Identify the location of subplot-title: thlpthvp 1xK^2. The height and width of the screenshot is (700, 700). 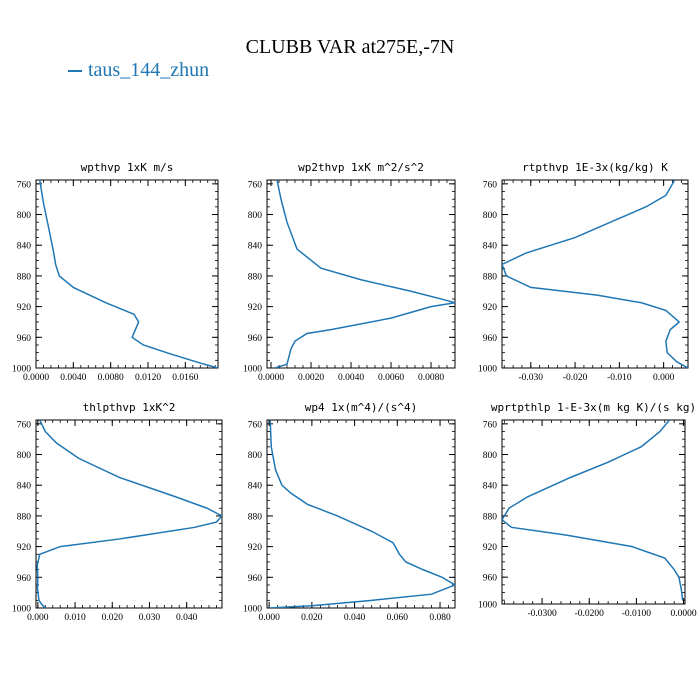
(129, 407).